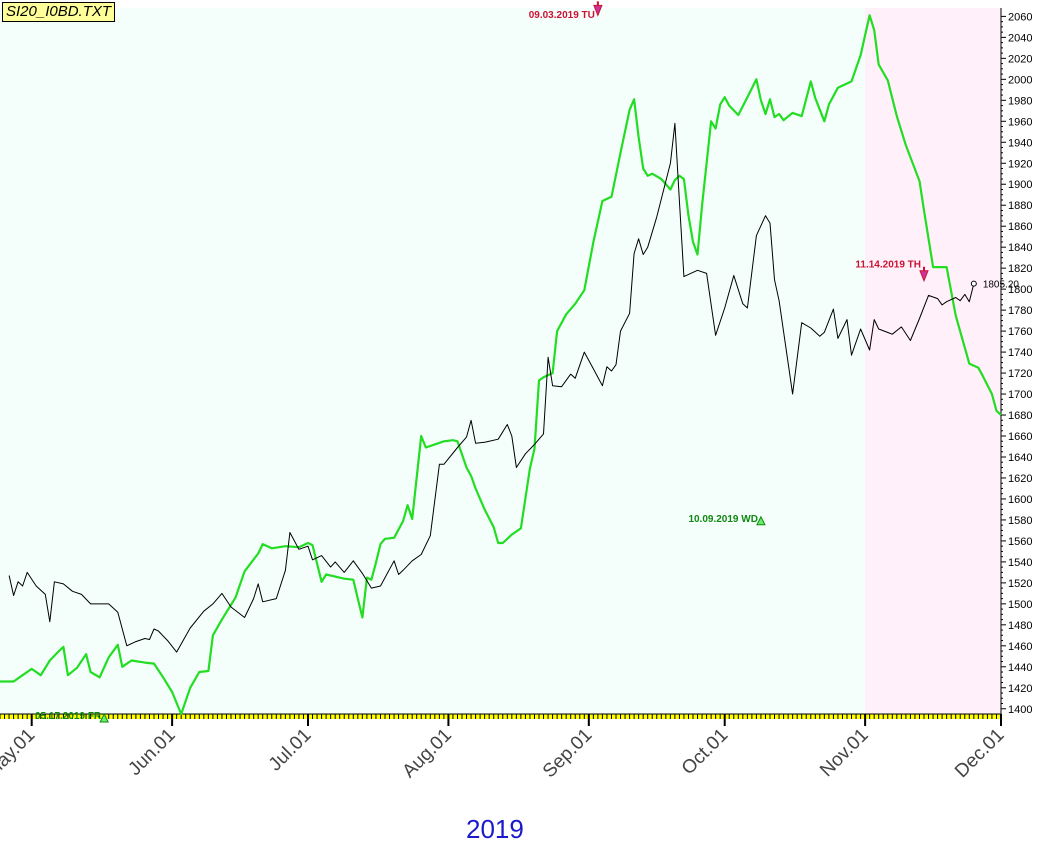 The image size is (1063, 849). Describe the element at coordinates (1020, 17) in the screenshot. I see `y-tick-label: 2060` at that location.